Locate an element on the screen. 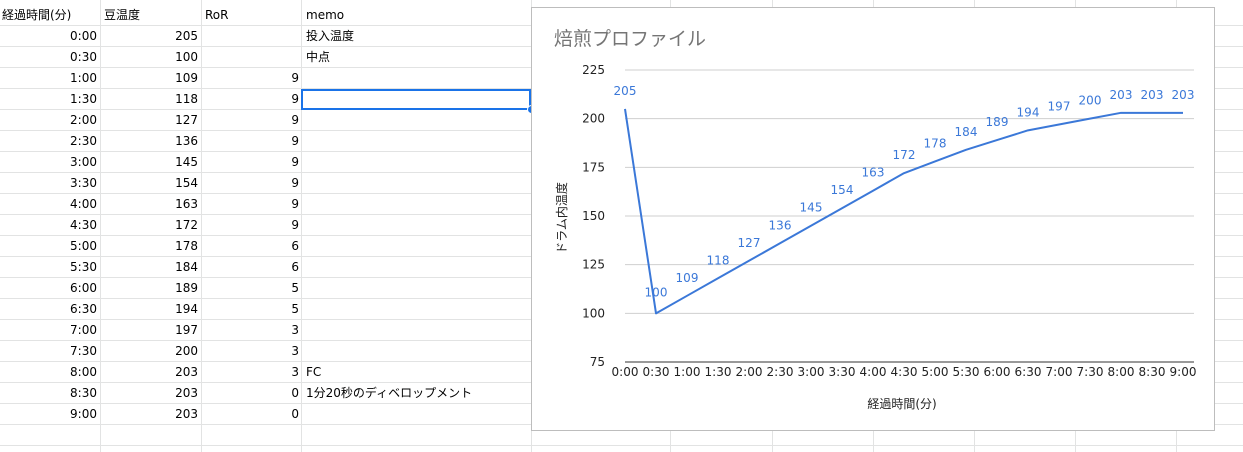 The image size is (1243, 452). data-label: 200 is located at coordinates (1090, 101).